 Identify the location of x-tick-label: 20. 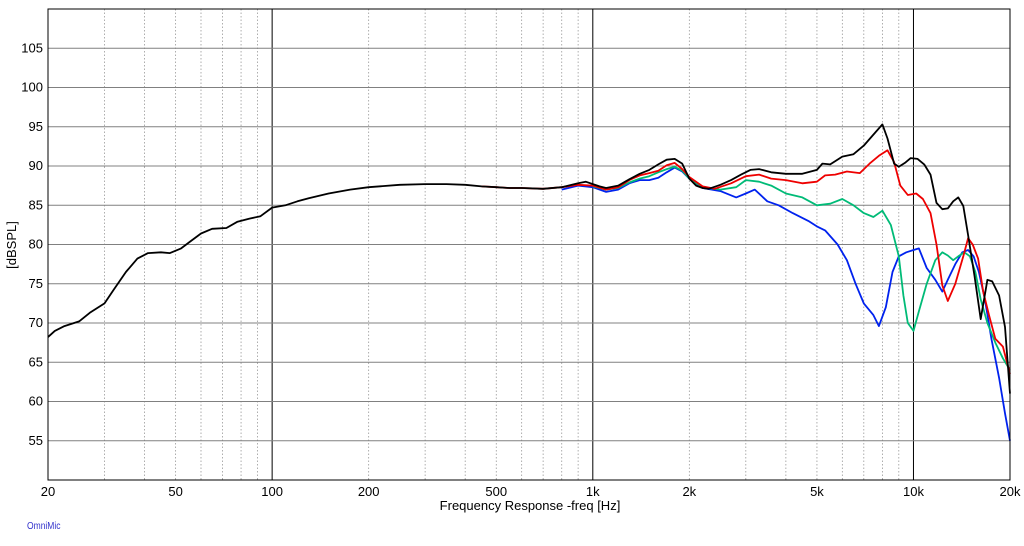
(48, 491).